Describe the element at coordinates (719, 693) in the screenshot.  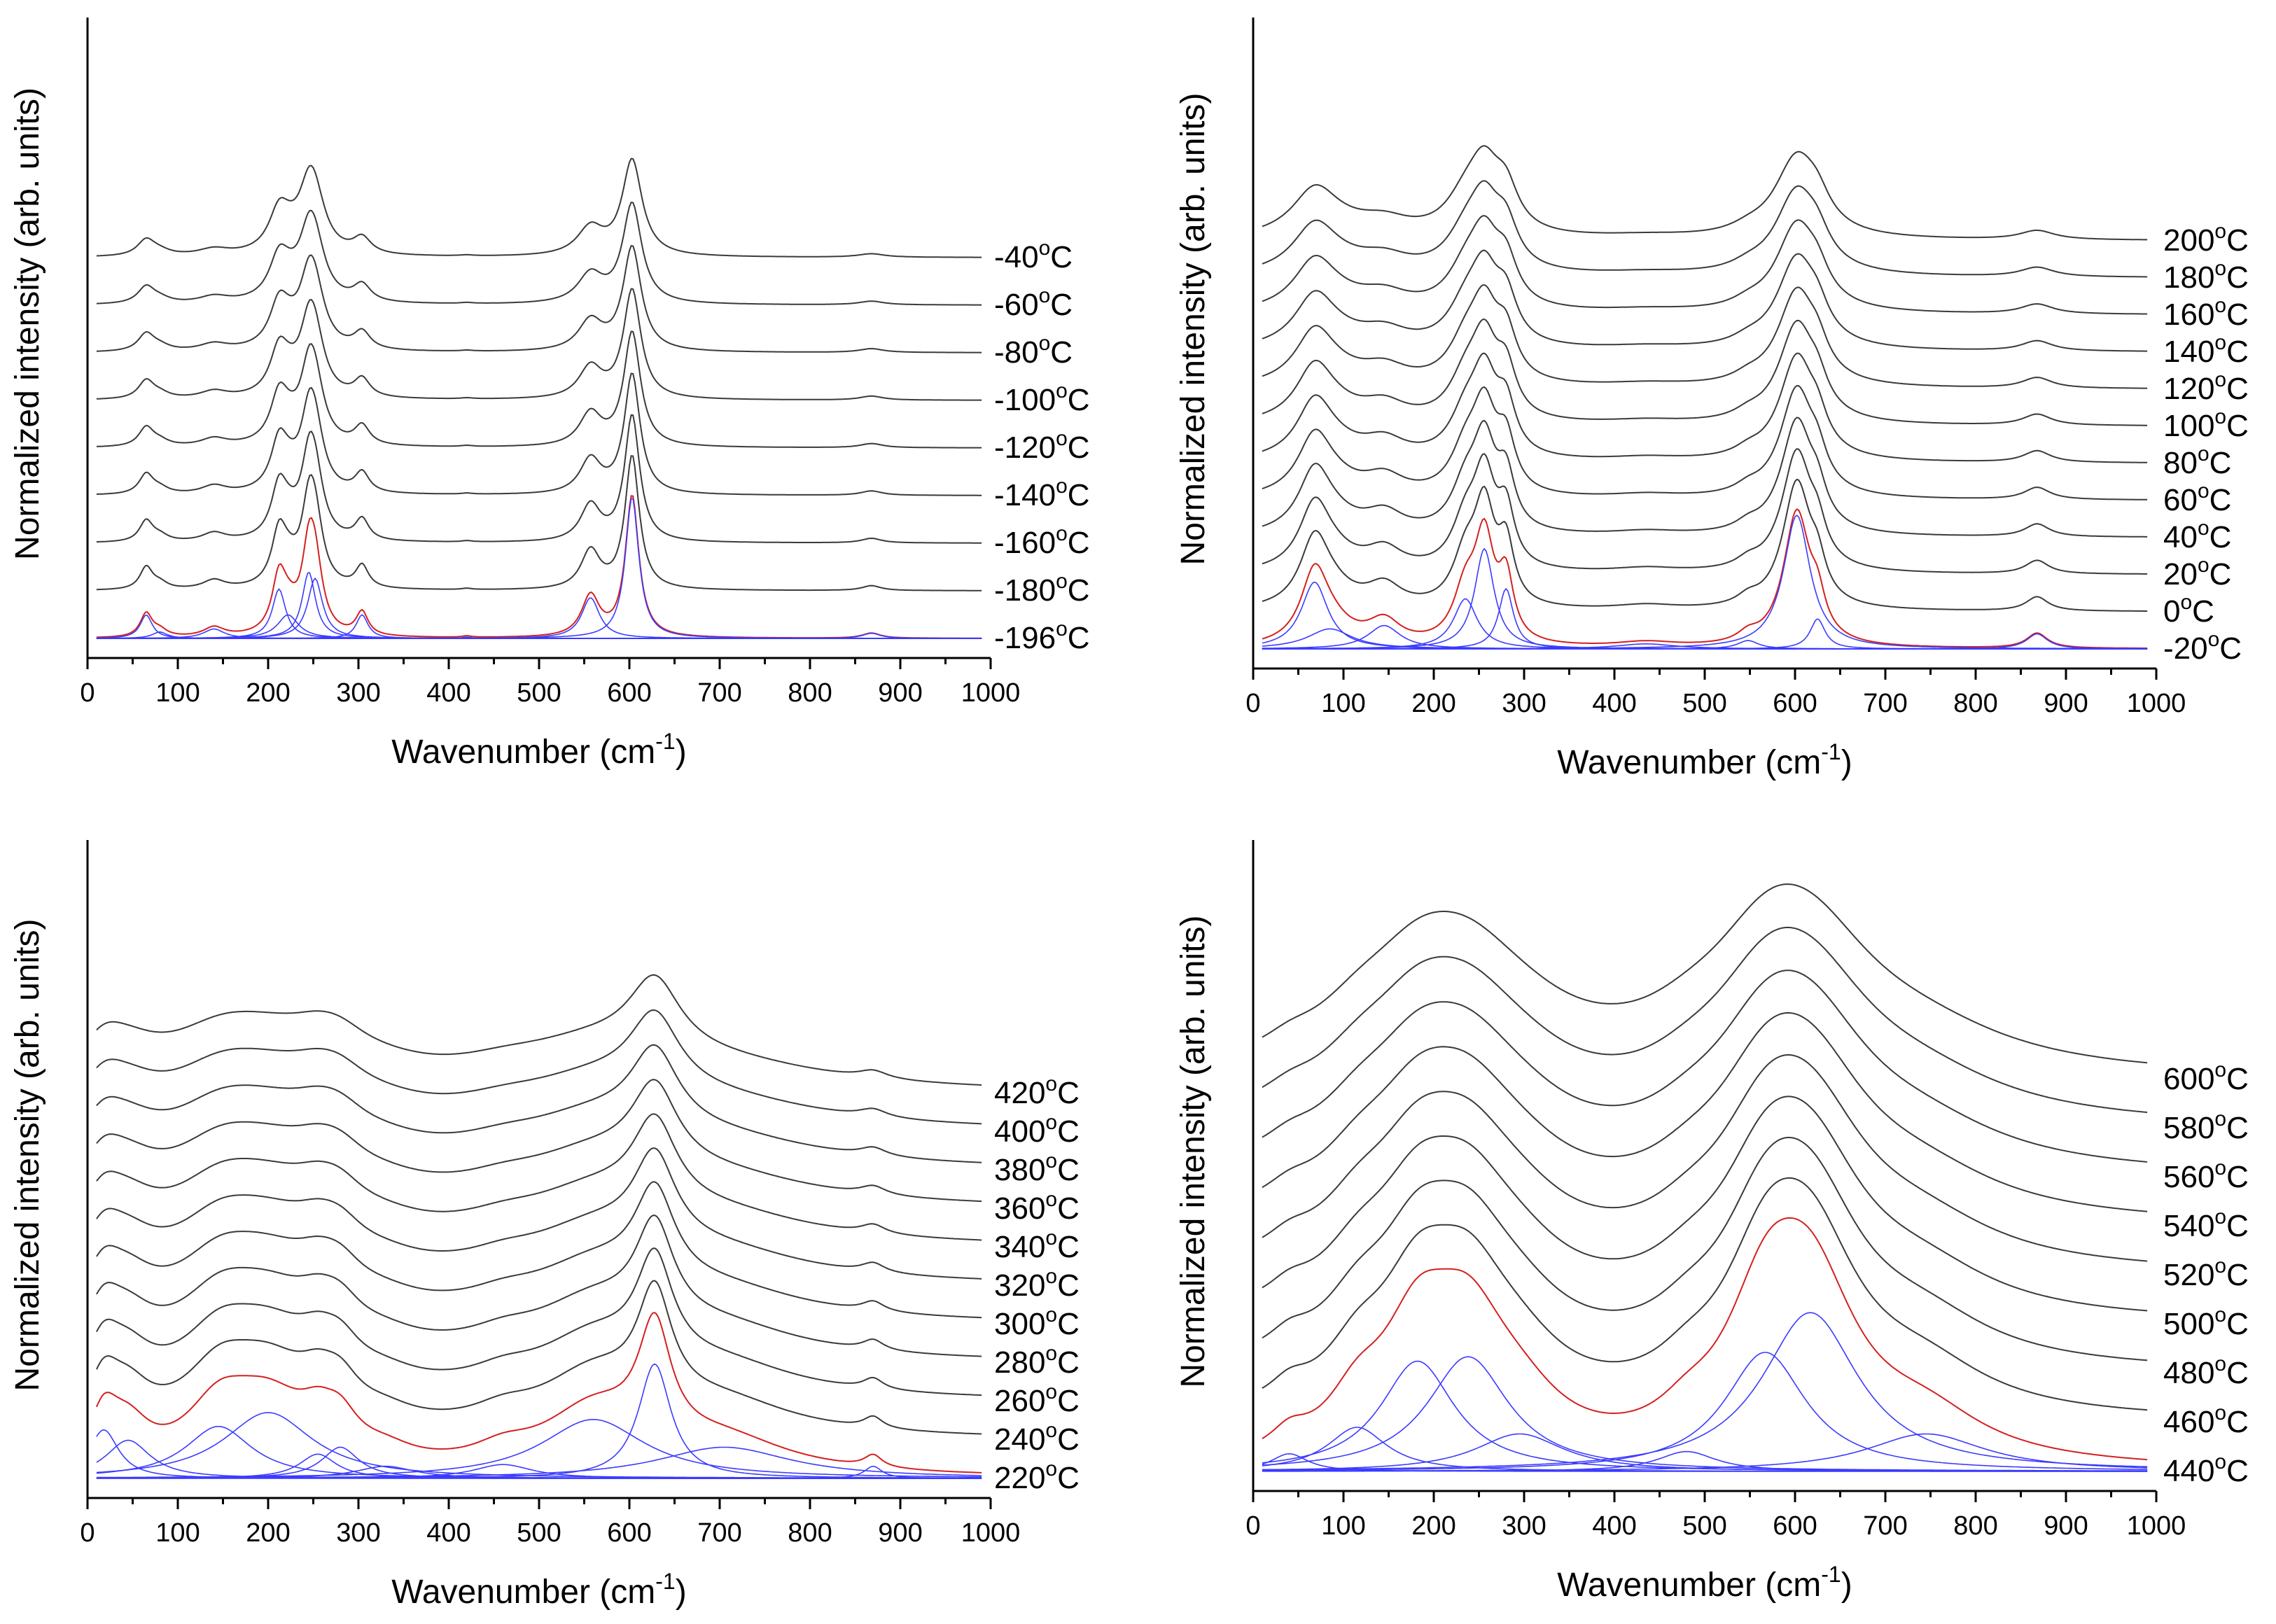
I see `x-tick-label: 700` at that location.